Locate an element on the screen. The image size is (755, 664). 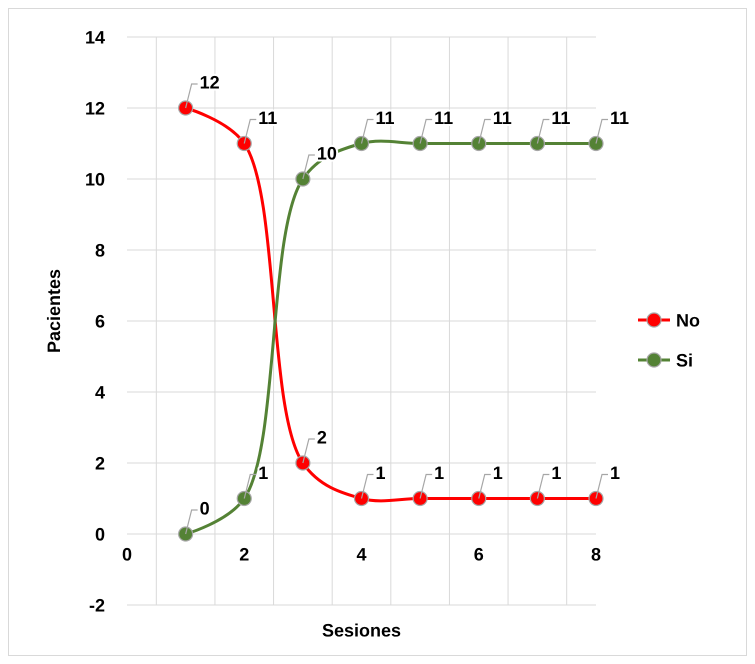
y-axis-title: Pacientes is located at coordinates (54, 311).